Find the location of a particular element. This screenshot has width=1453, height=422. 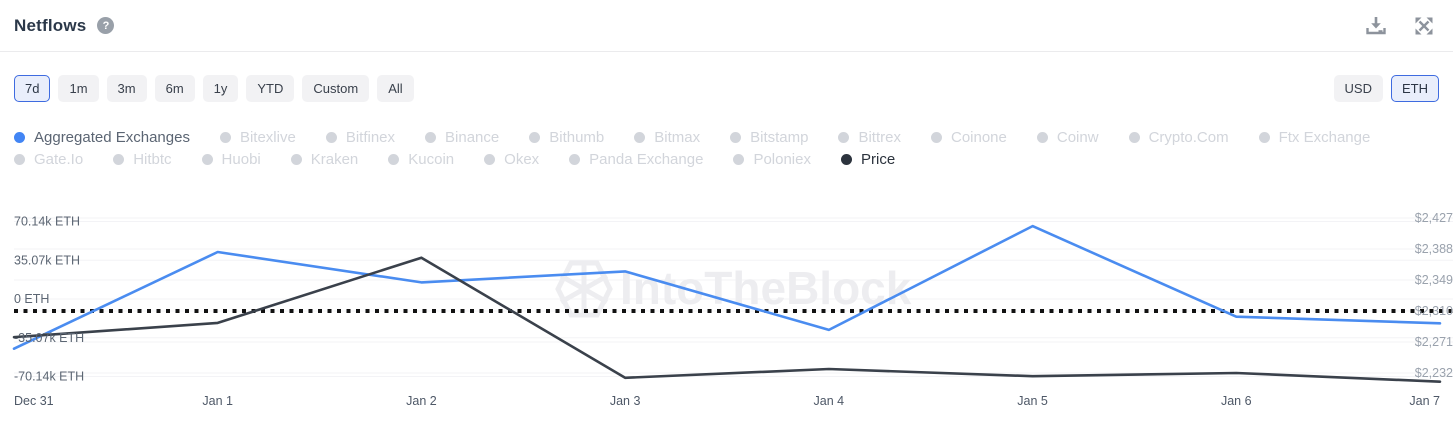

legend-item-bitstamp: Bitstamp is located at coordinates (769, 137).